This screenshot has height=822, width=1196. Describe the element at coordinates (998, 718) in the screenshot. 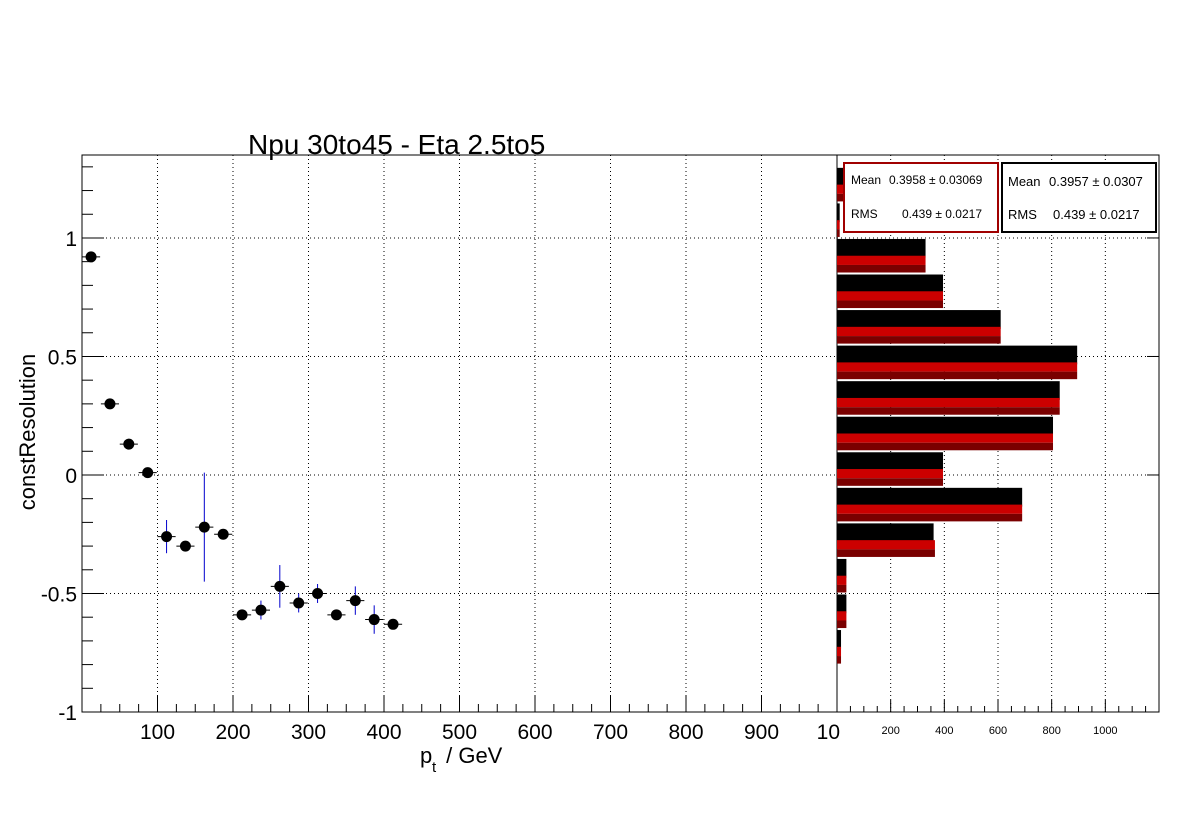

I see `histogram-x-axis: 200 400 600 800 1000` at that location.